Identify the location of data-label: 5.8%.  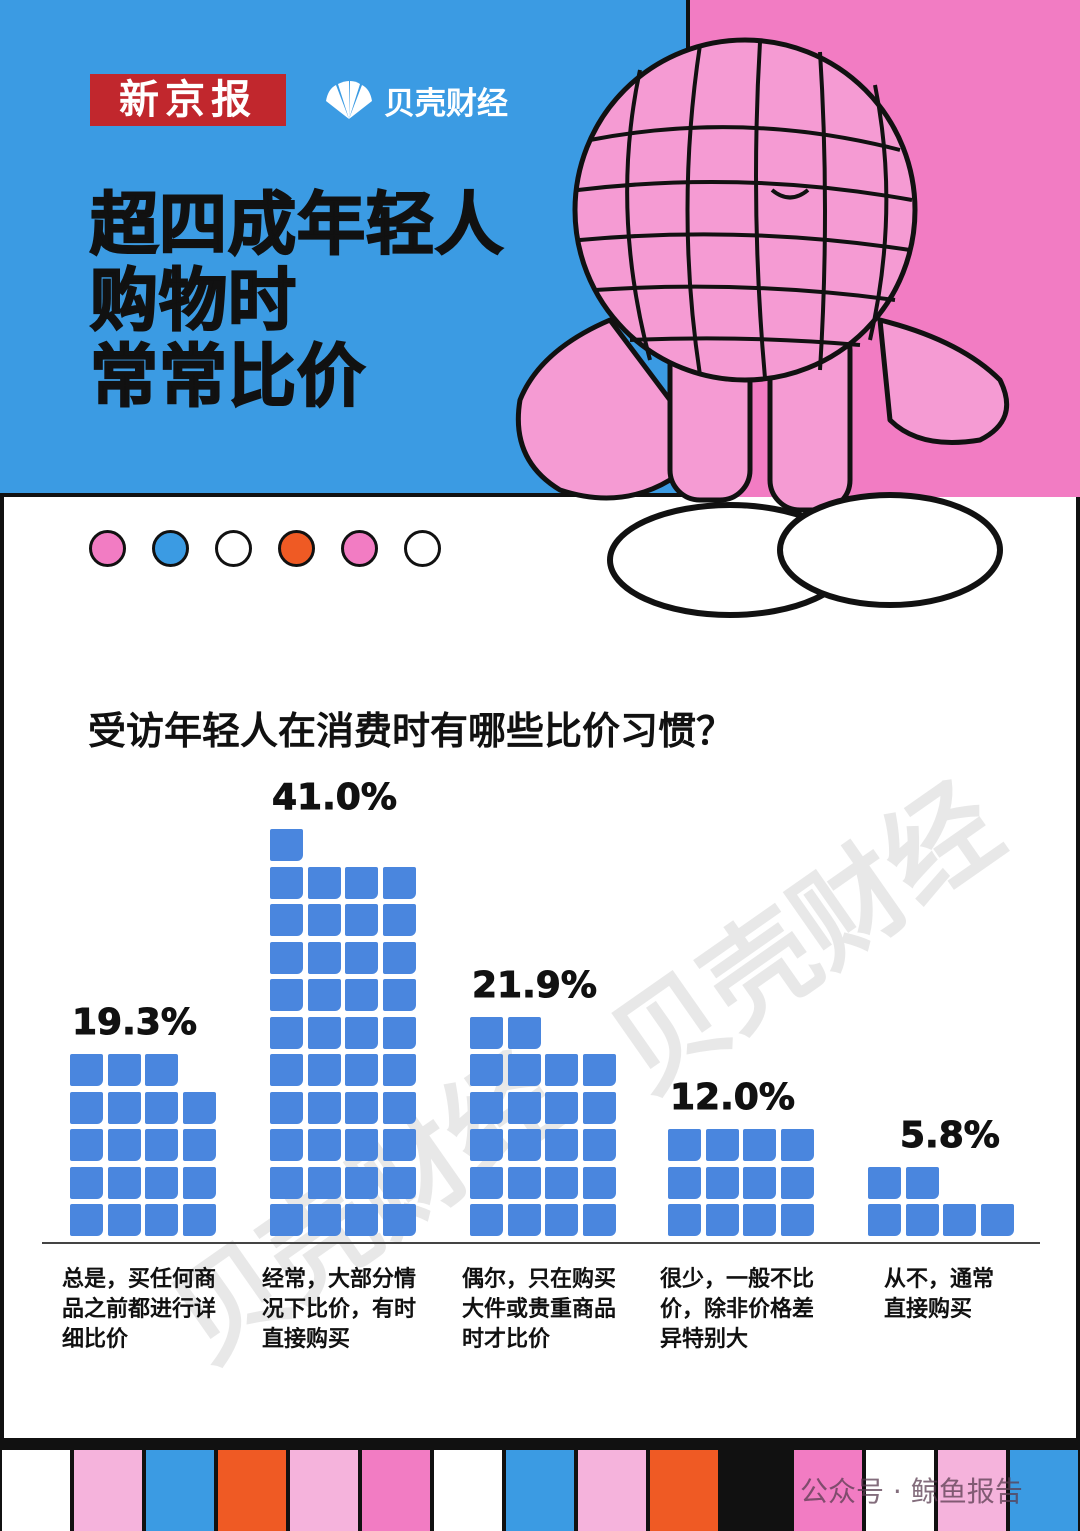
(950, 1135).